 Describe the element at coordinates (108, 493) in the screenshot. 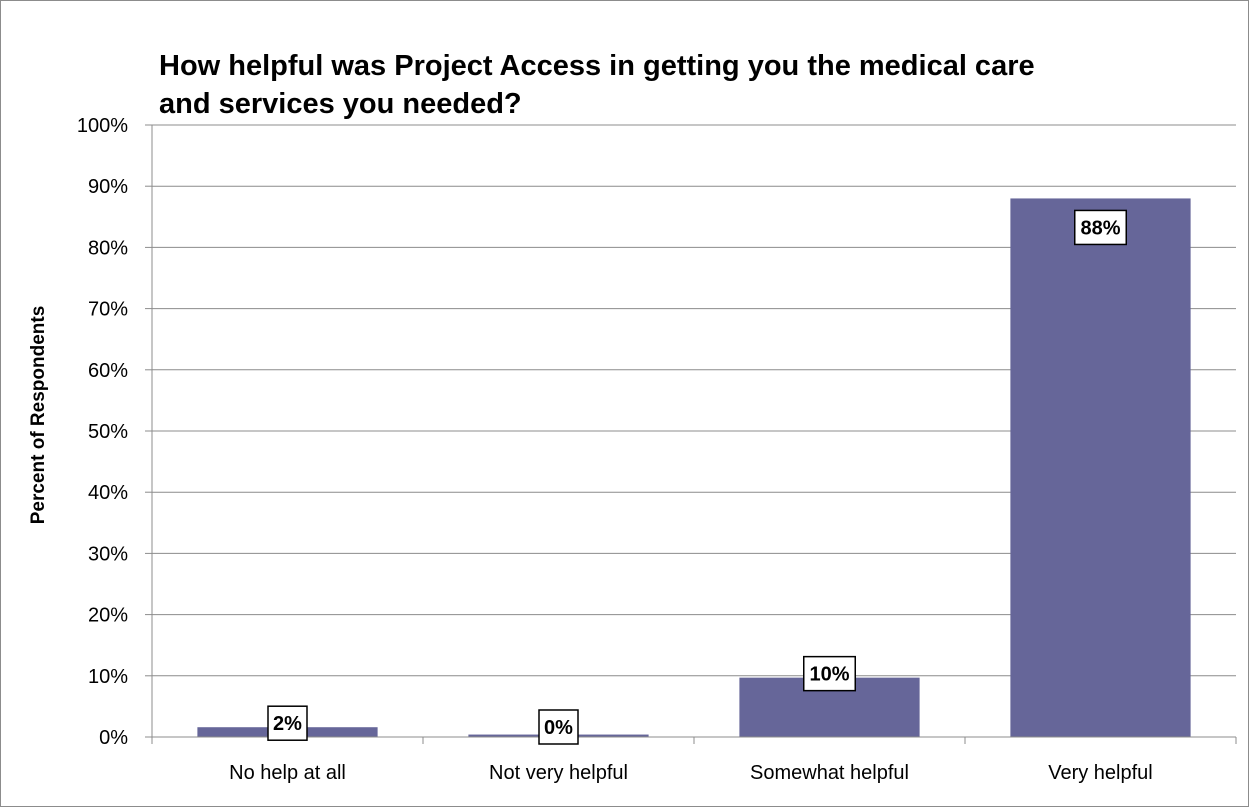

I see `y-tick-label: 40%` at that location.